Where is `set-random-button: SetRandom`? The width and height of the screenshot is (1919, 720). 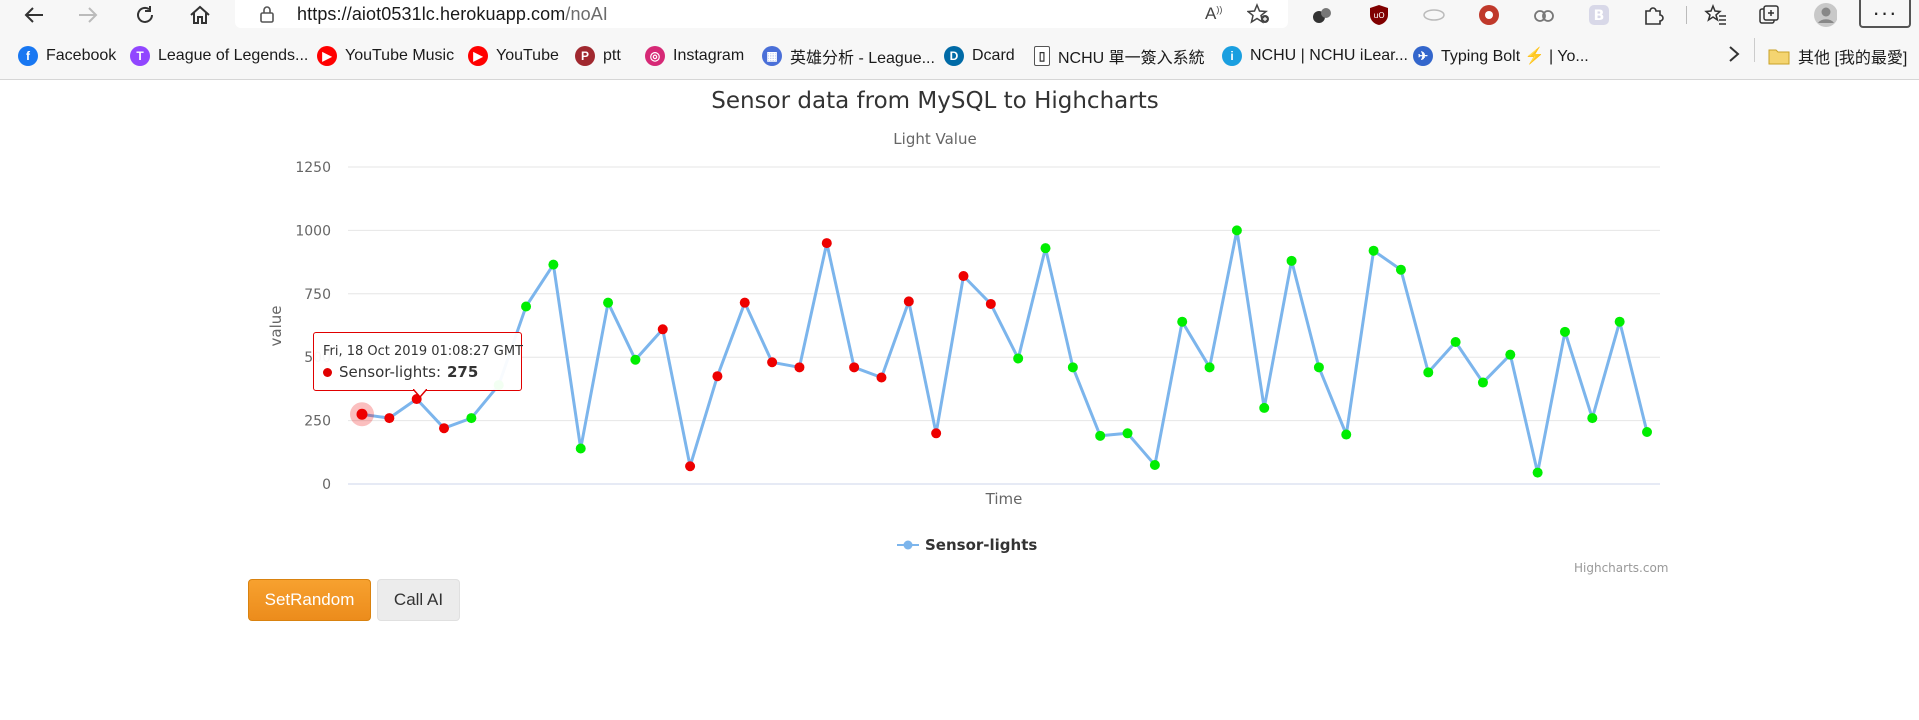
set-random-button: SetRandom is located at coordinates (309, 600).